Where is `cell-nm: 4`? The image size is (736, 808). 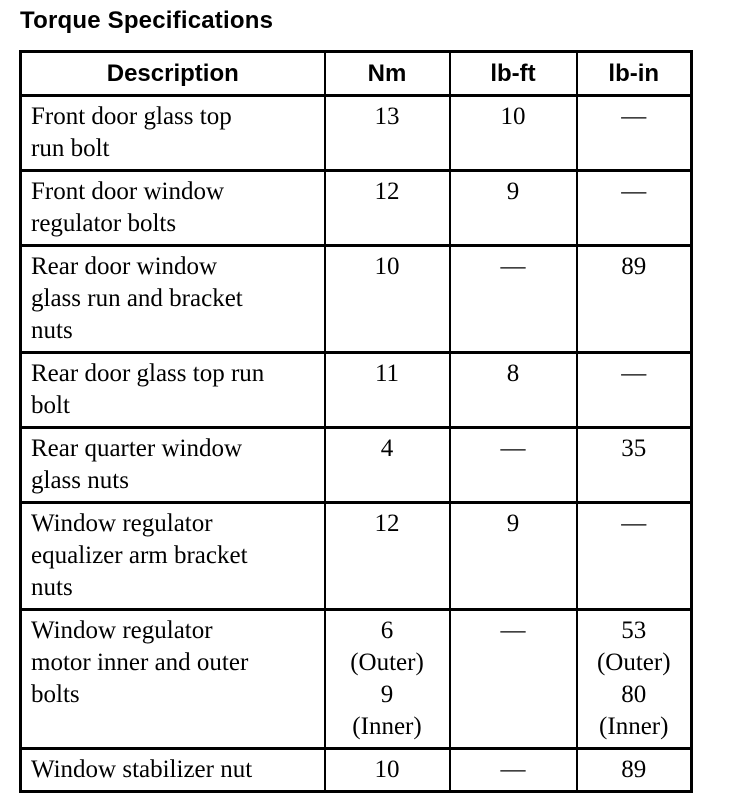 cell-nm: 4 is located at coordinates (387, 465).